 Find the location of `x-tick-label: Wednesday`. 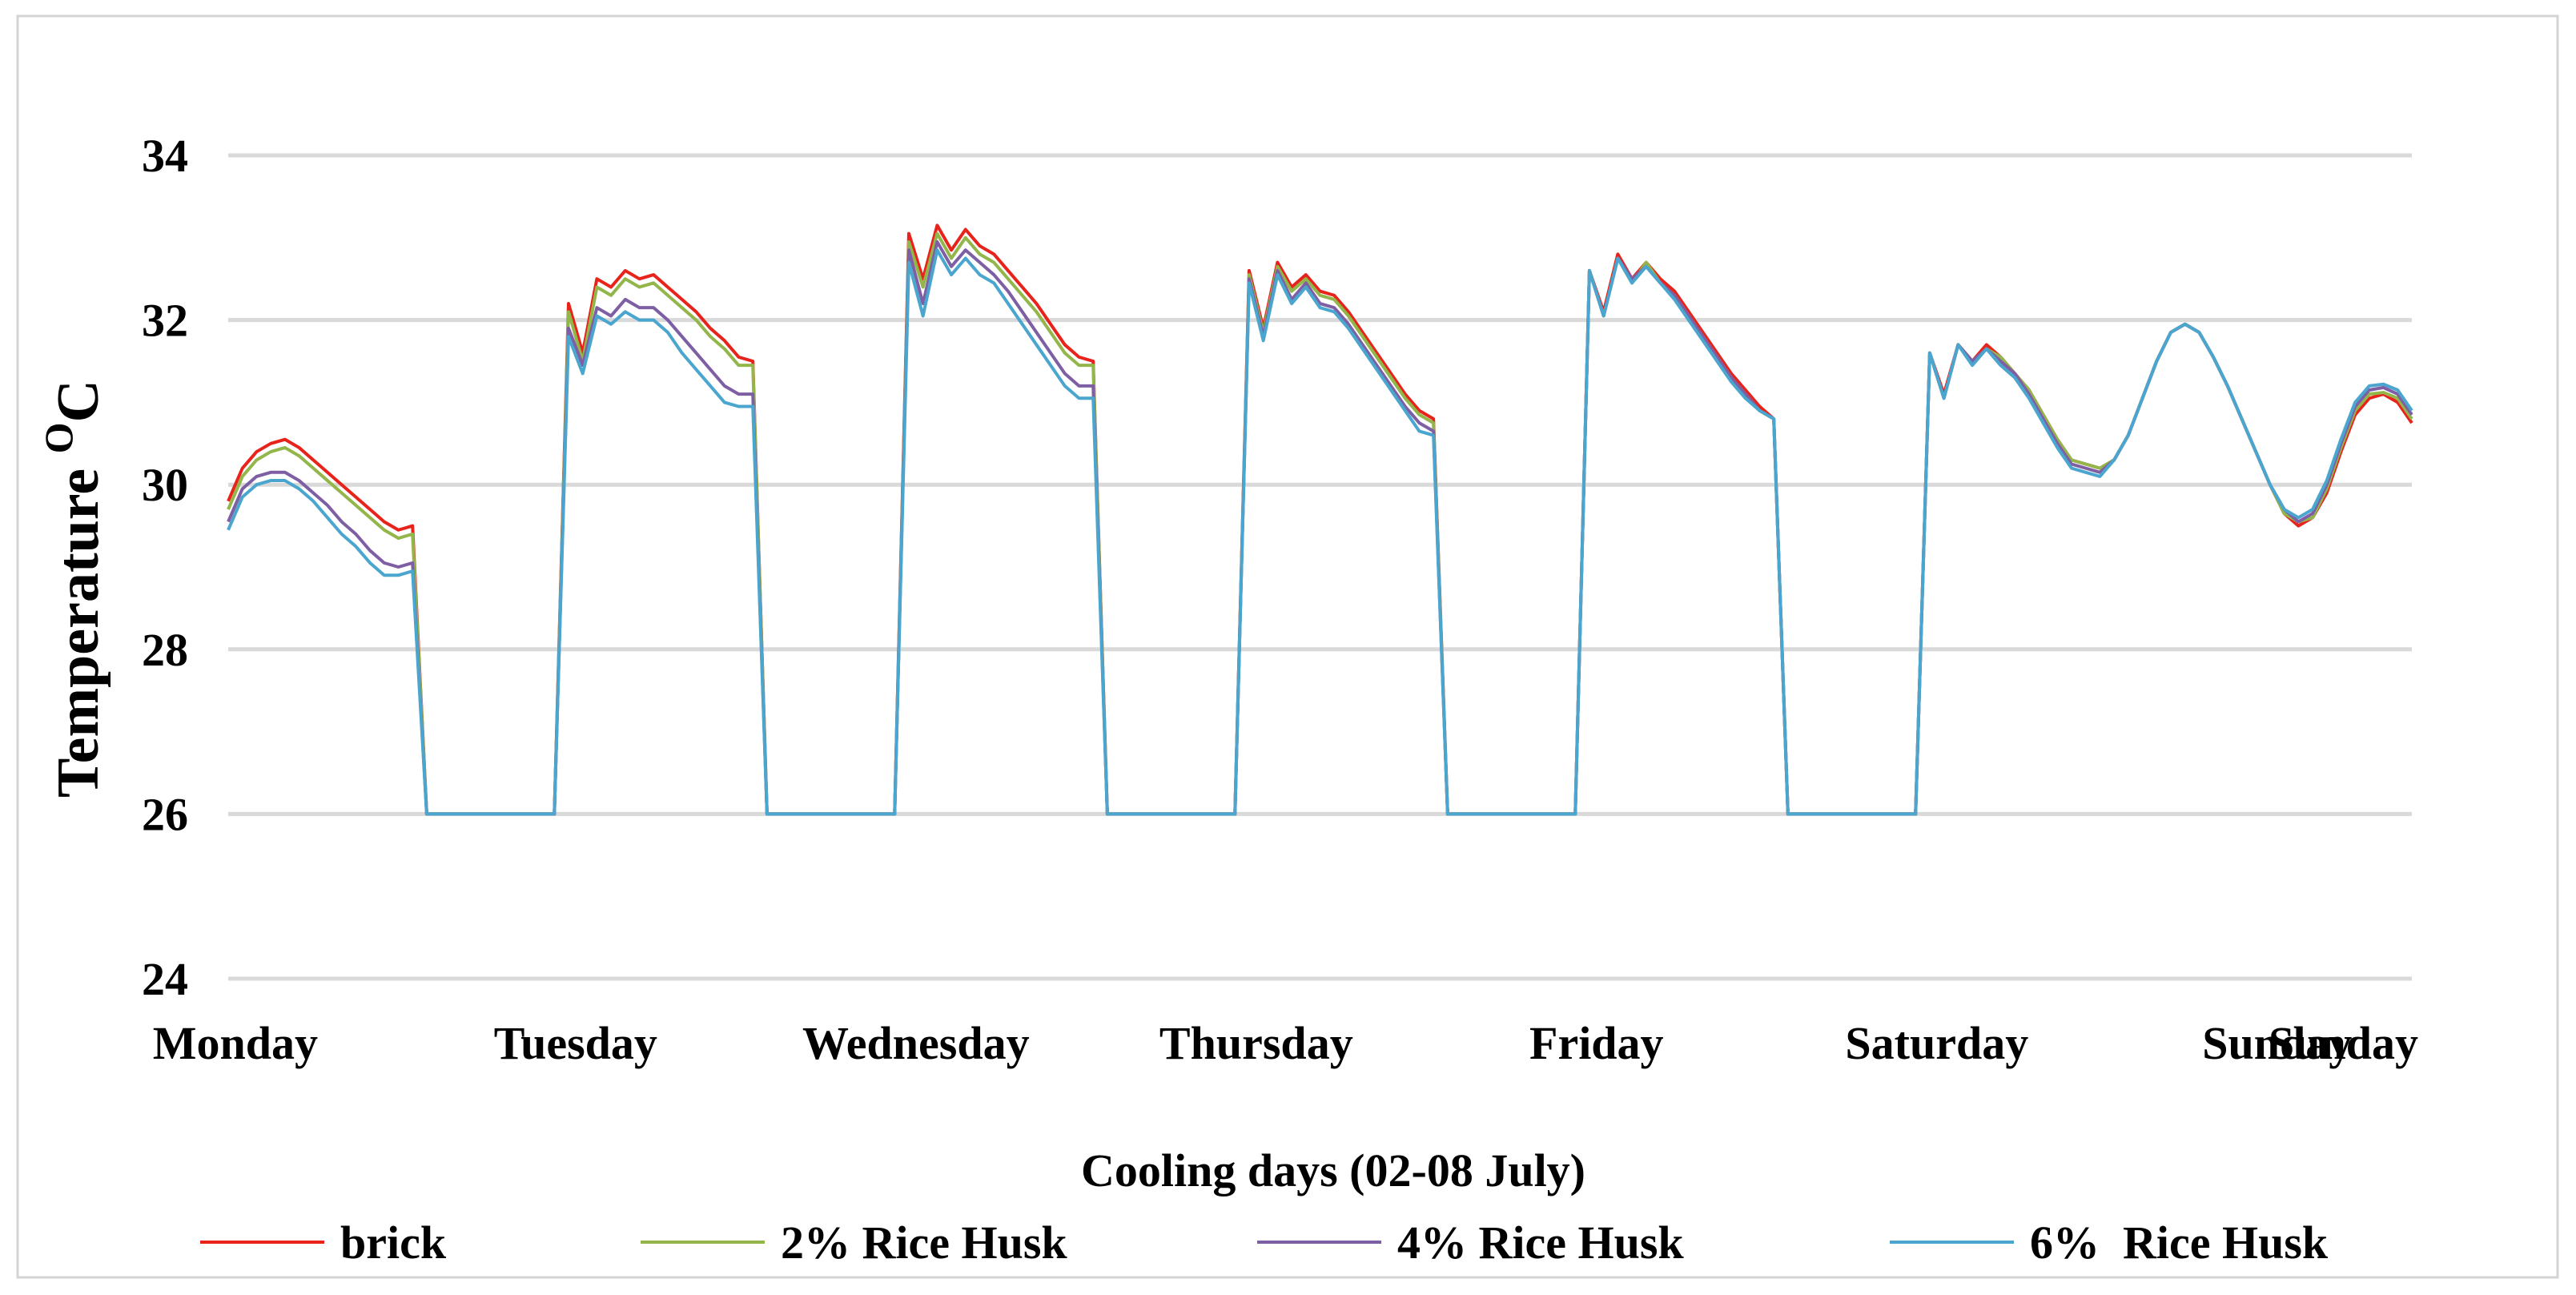

x-tick-label: Wednesday is located at coordinates (916, 1043).